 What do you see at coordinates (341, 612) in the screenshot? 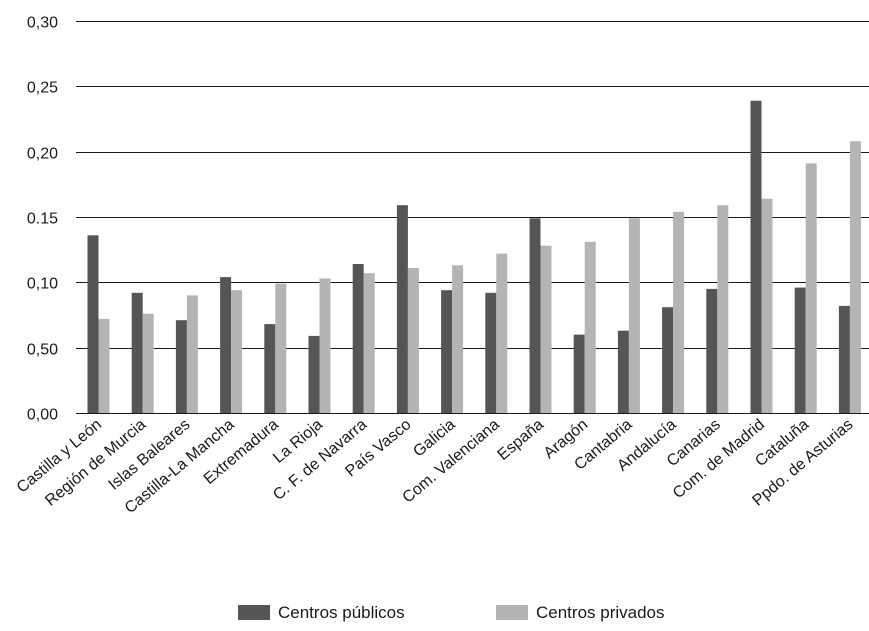
I see `legend-label-0: Centros públicos` at bounding box center [341, 612].